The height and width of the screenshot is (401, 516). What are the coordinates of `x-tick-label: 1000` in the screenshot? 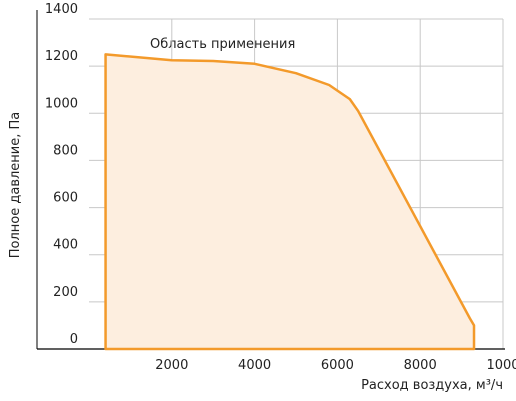 It's located at (501, 365).